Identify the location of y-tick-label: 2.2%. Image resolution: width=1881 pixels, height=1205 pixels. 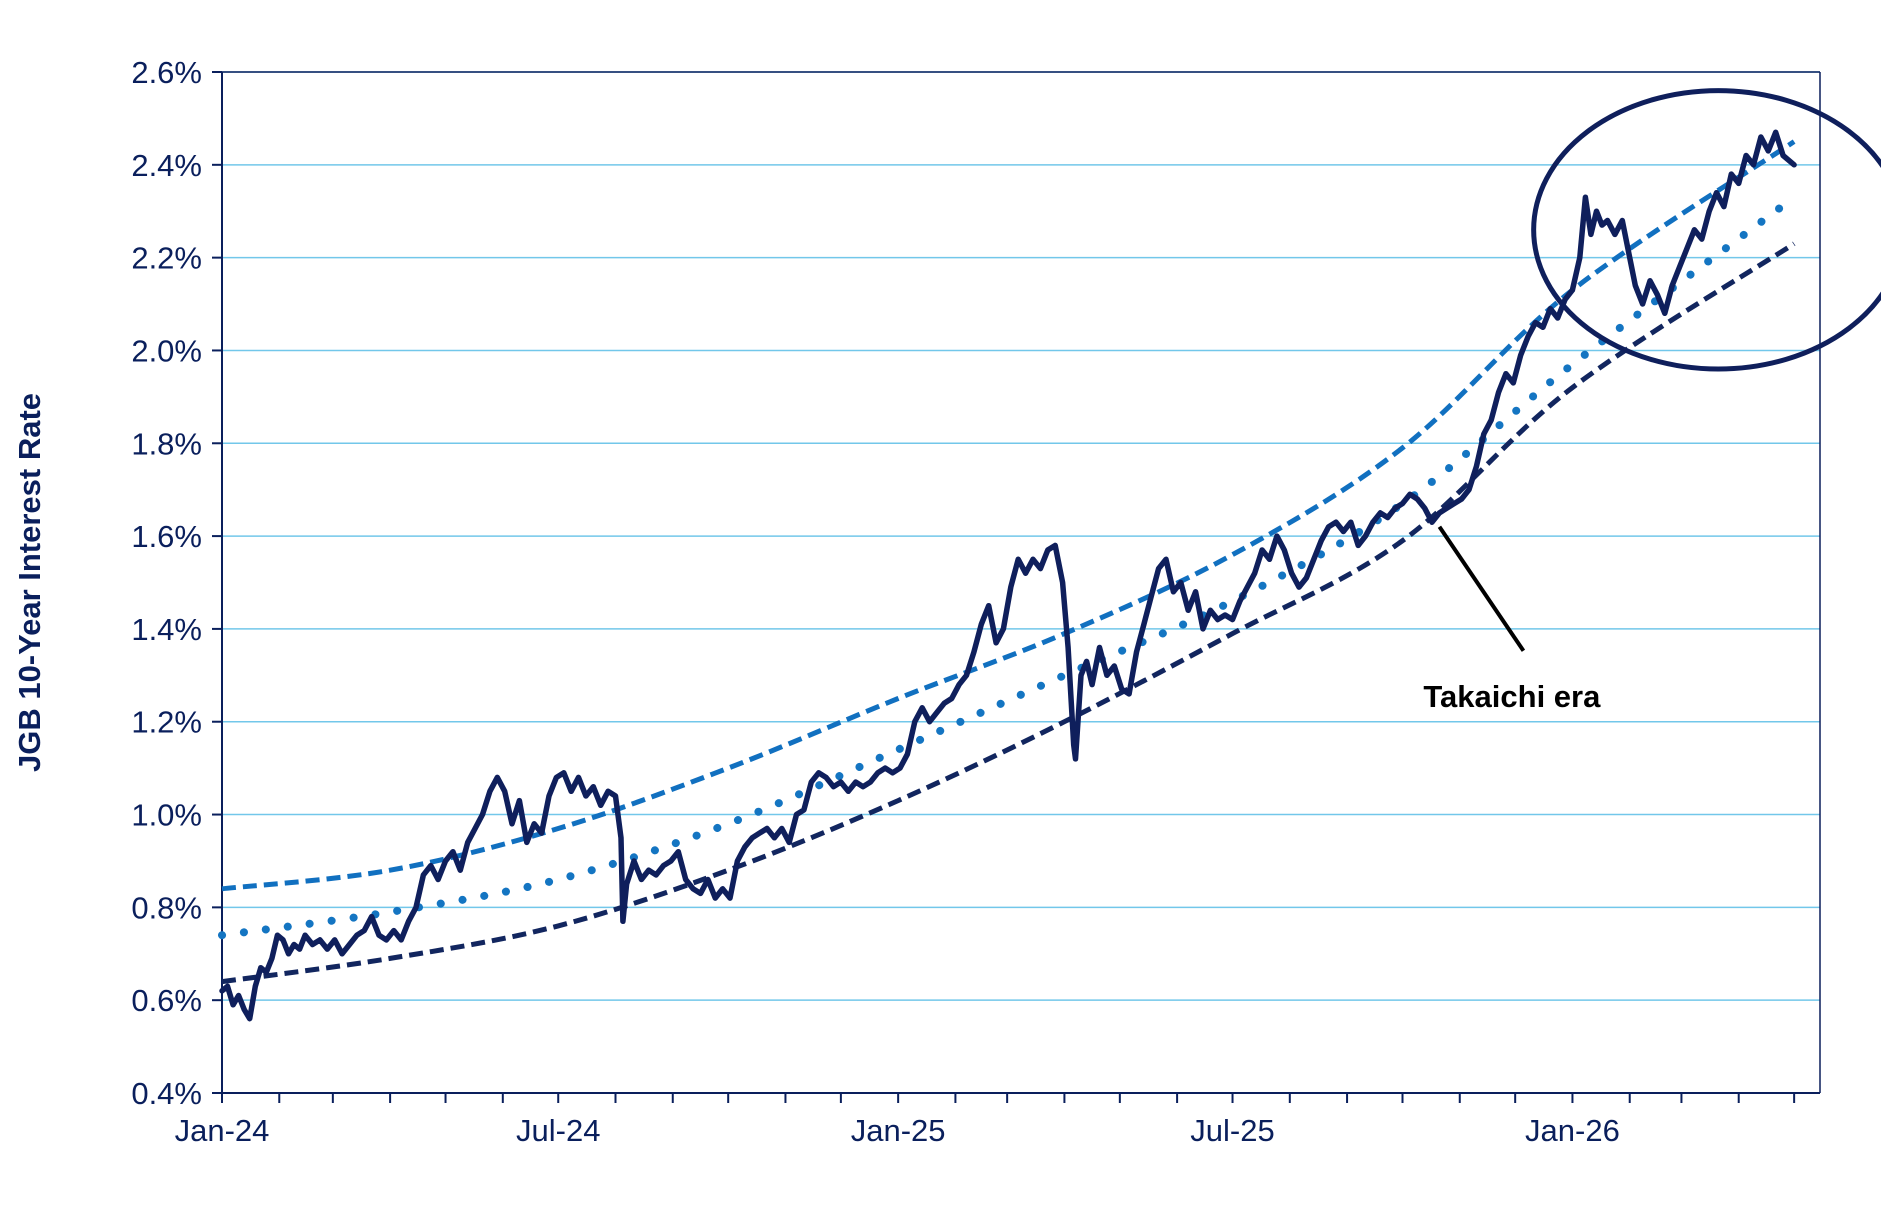
(166, 258).